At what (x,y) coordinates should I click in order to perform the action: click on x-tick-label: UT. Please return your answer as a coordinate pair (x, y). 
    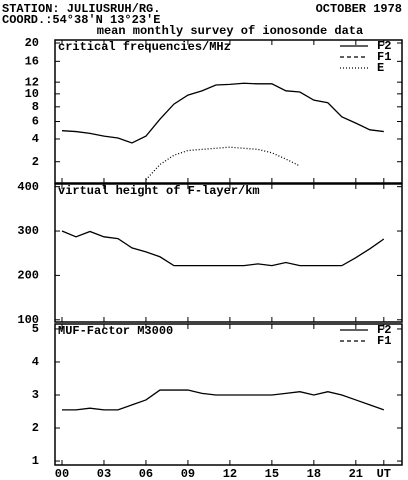
    Looking at the image, I should click on (384, 473).